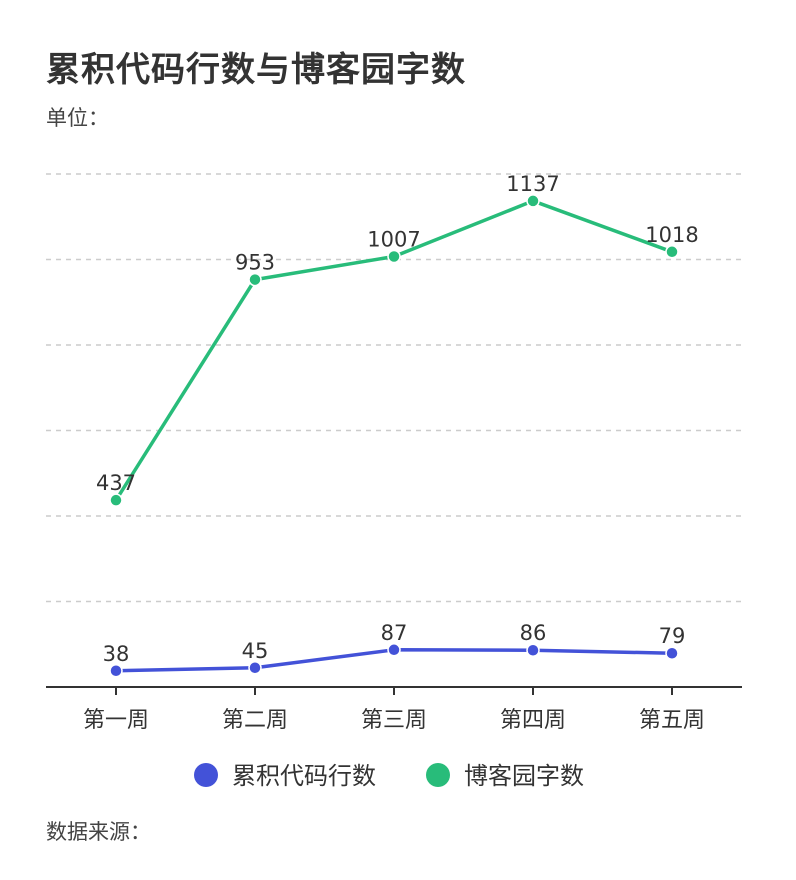 This screenshot has width=796, height=880. Describe the element at coordinates (255, 651) in the screenshot. I see `data-label: 45` at that location.